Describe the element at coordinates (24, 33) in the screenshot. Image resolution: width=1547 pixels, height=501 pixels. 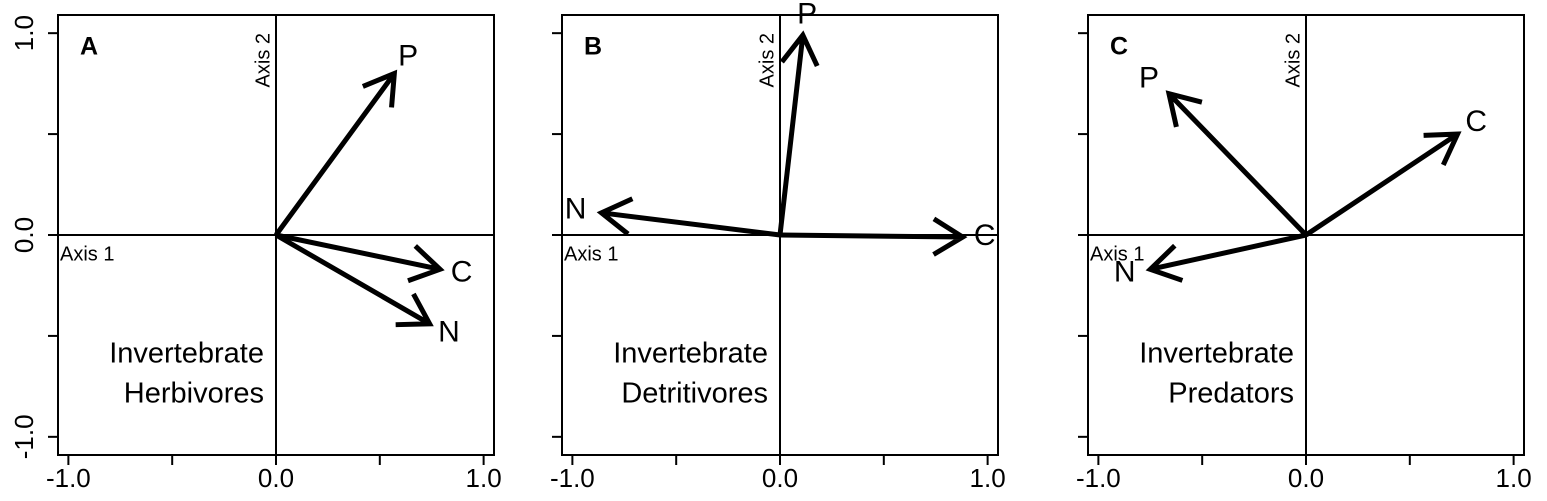
I see `y-tick-label: 1.0` at that location.